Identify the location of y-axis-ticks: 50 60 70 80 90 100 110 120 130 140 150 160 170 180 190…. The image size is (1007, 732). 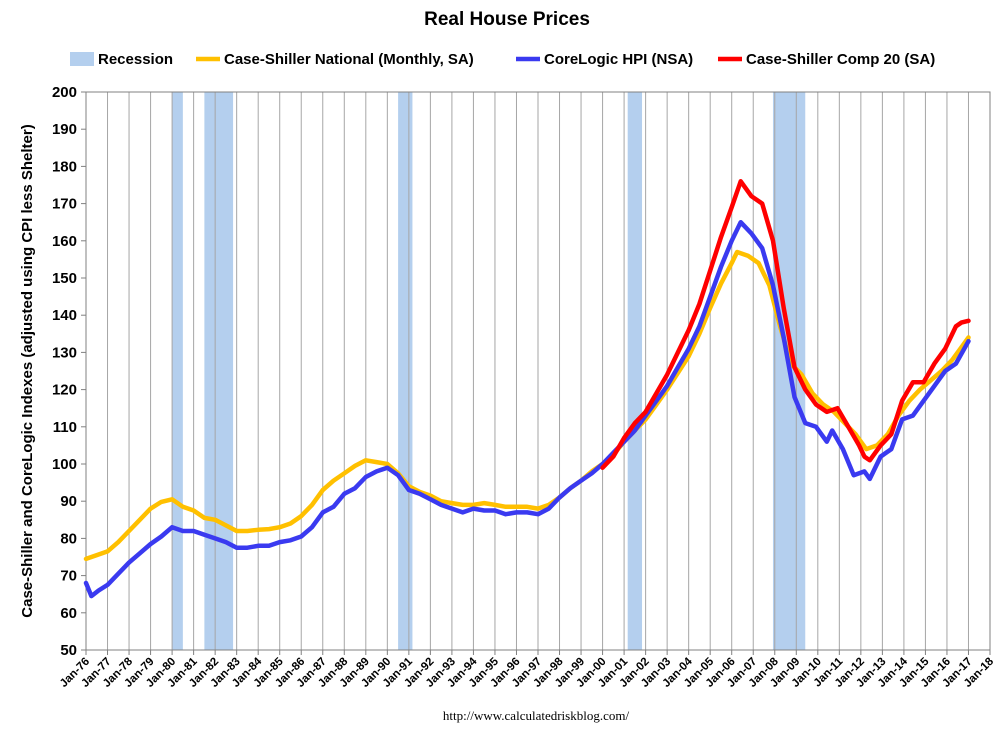
(69, 371).